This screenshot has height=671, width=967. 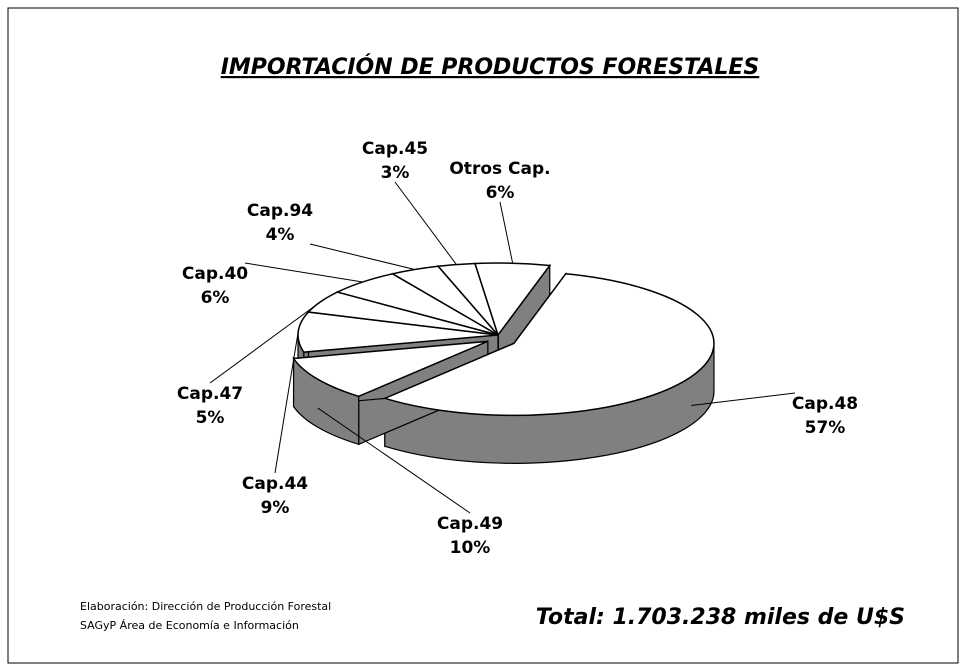 I want to click on slice-value-label: 57%, so click(x=825, y=428).